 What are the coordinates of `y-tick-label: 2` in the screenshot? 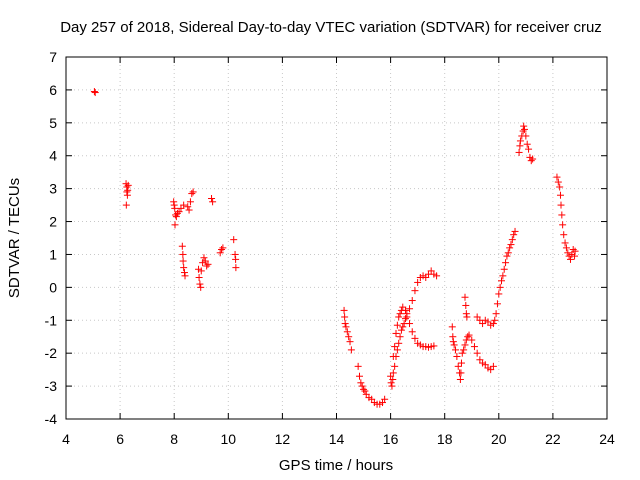 It's located at (53, 222).